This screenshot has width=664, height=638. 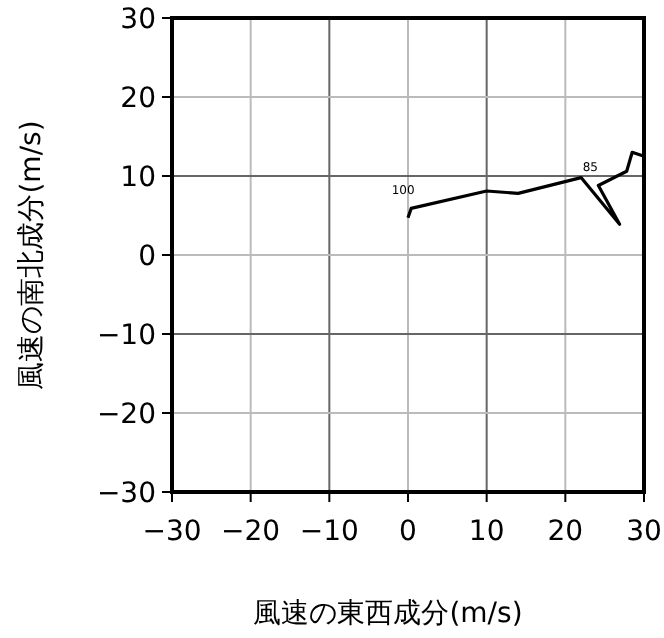 What do you see at coordinates (565, 532) in the screenshot?
I see `x-tick-label: 20` at bounding box center [565, 532].